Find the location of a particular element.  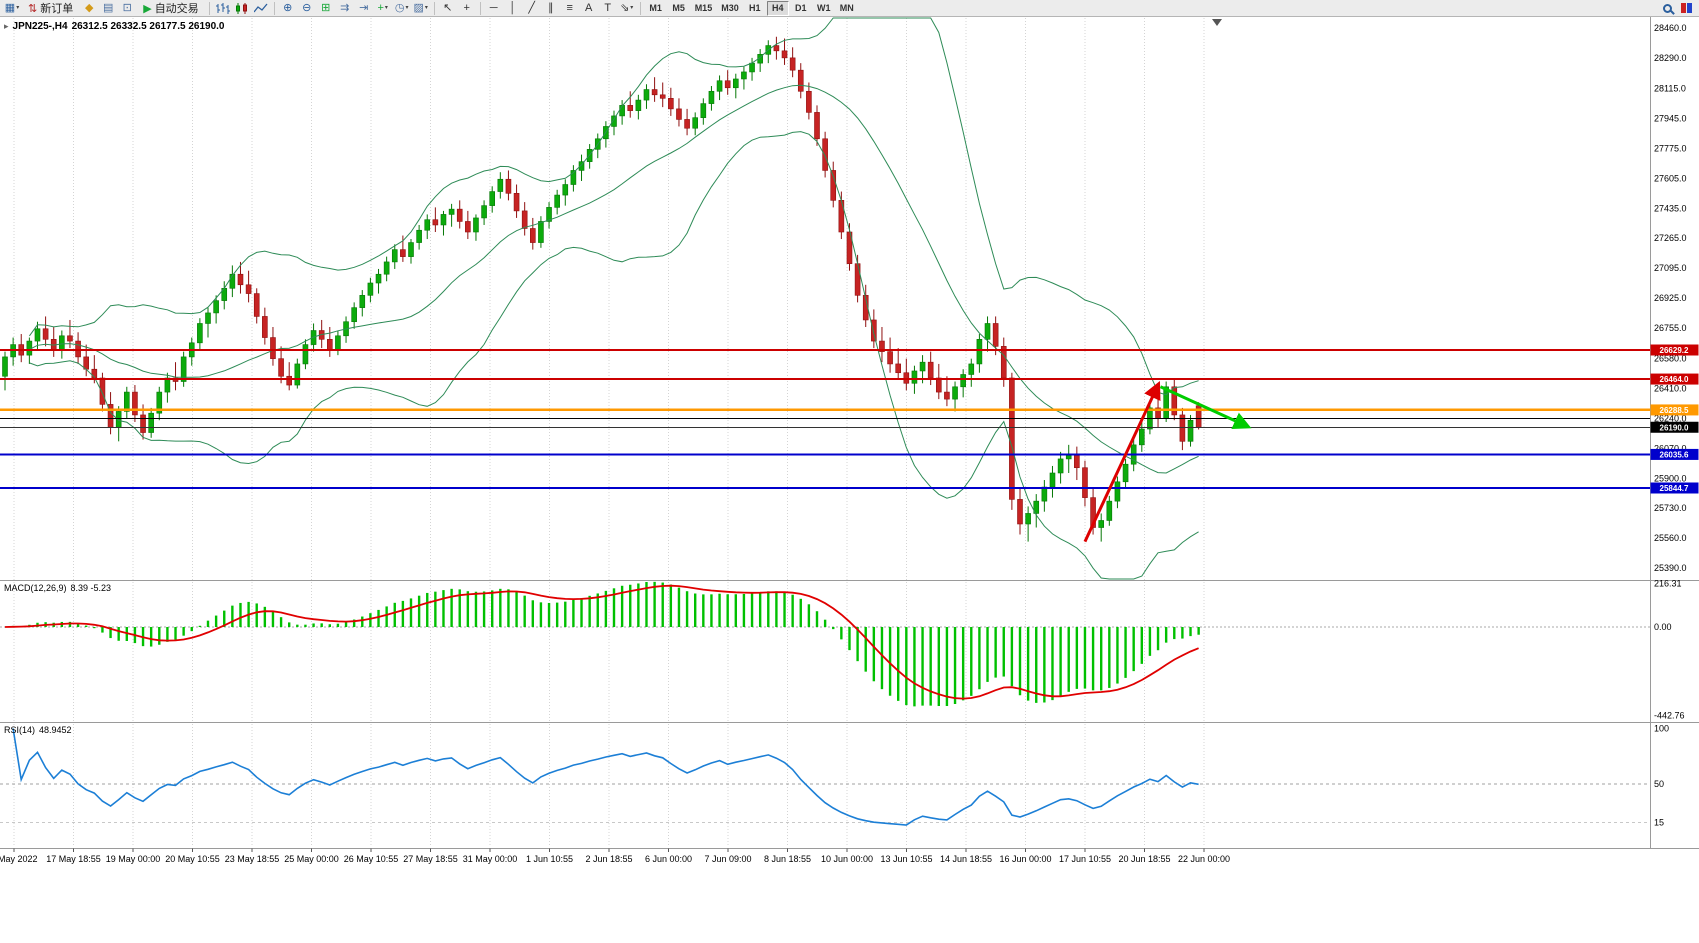

rsi-values: 48.9452 is located at coordinates (55, 730).